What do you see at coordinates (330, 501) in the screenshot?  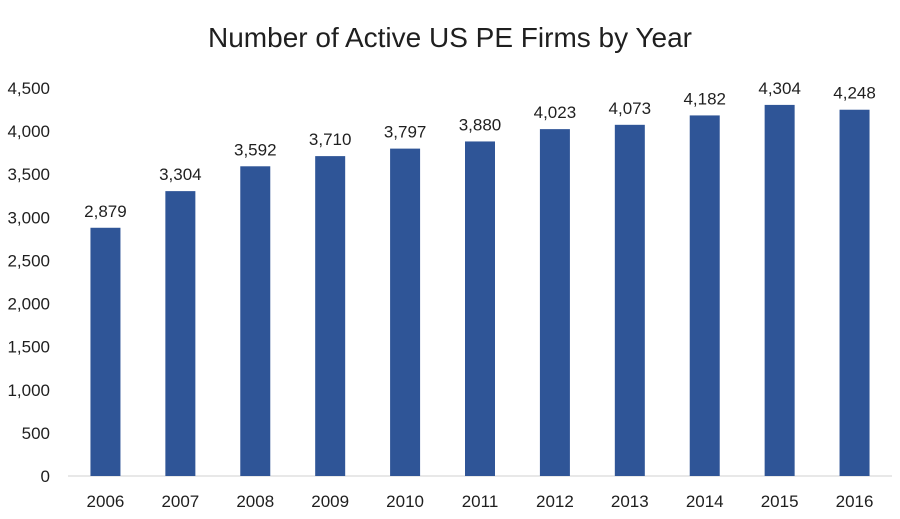 I see `x-tick-label: 2009` at bounding box center [330, 501].